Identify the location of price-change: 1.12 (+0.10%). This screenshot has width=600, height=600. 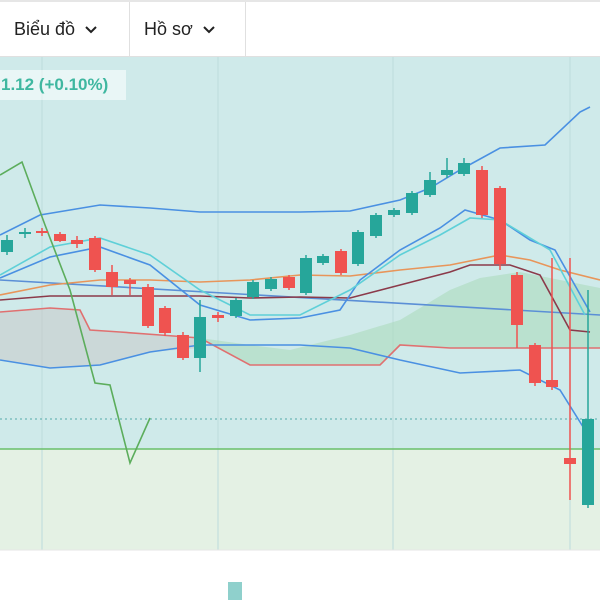
(63, 85).